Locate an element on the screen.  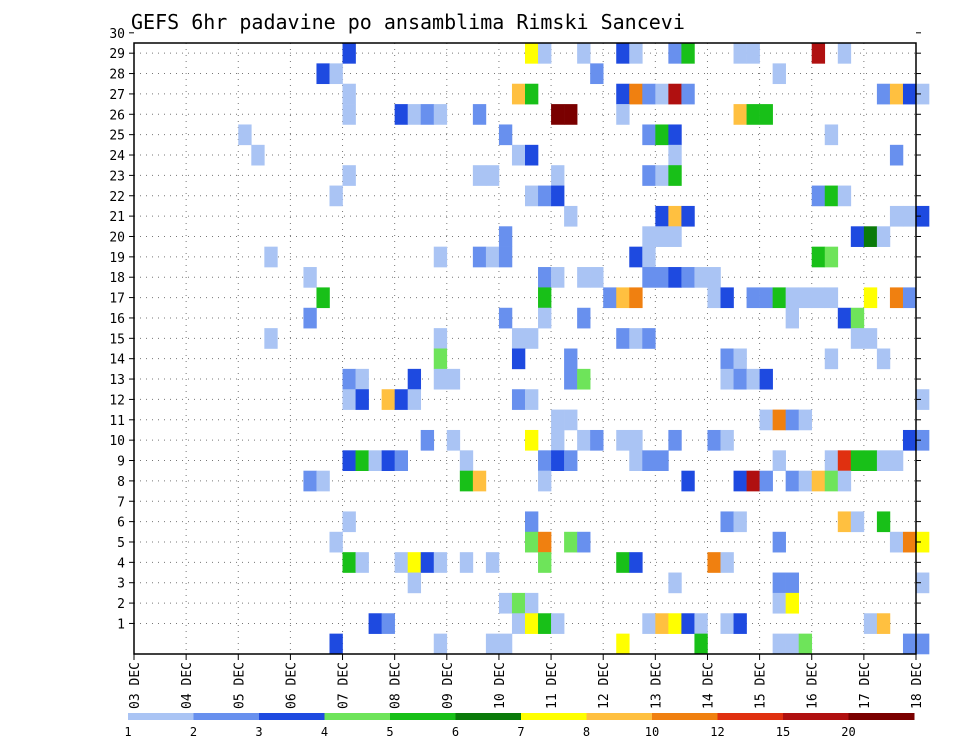
x-tick-label: 17 DEC is located at coordinates (865, 685).